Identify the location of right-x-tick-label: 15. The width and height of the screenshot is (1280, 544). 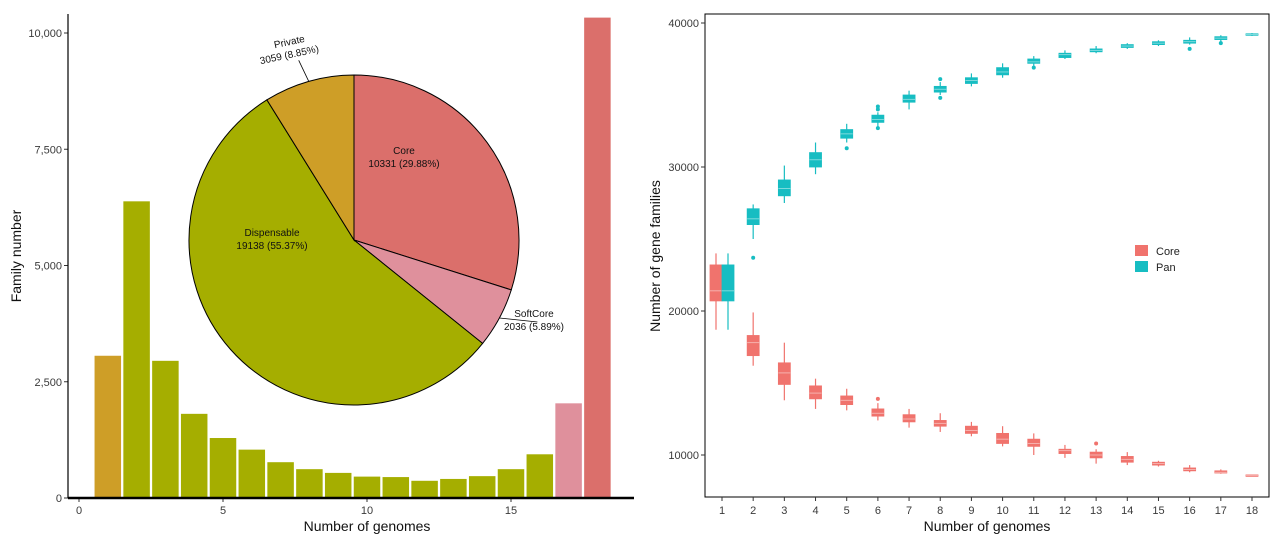
(1158, 511).